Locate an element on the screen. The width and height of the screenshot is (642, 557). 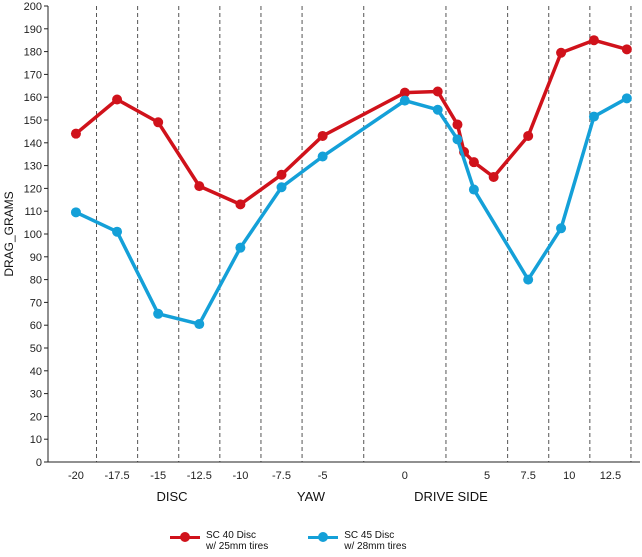
legend-label-sc45: SC 45 Disc w/ 28mm tires is located at coordinates (375, 541).